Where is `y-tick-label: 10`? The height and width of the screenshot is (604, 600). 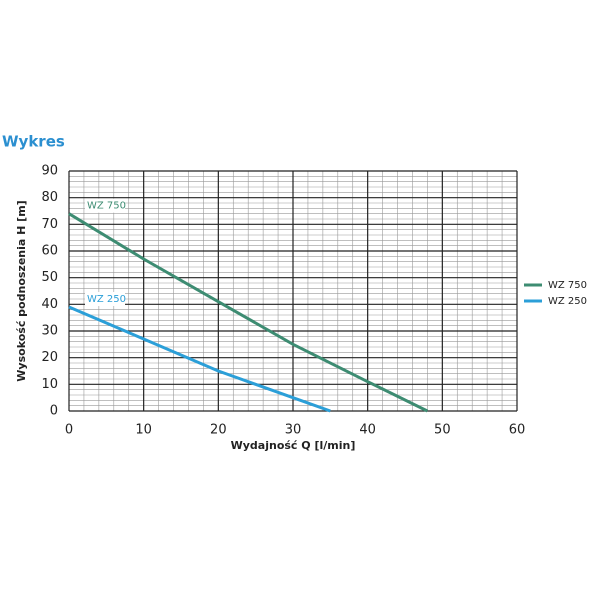
y-tick-label: 10 is located at coordinates (49, 384).